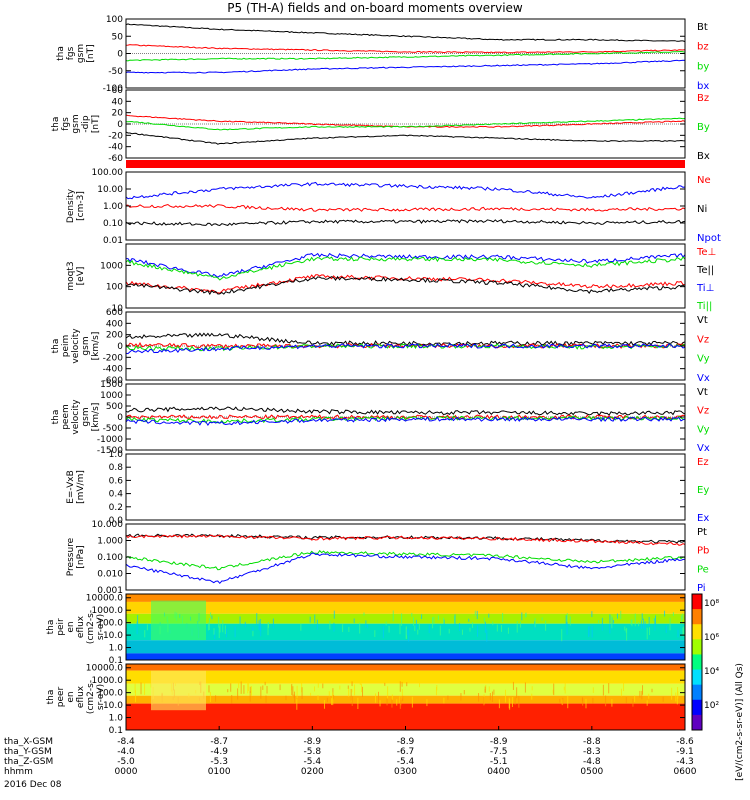 The image size is (750, 800). What do you see at coordinates (110, 575) in the screenshot?
I see `y-tick-label: 0.010` at bounding box center [110, 575].